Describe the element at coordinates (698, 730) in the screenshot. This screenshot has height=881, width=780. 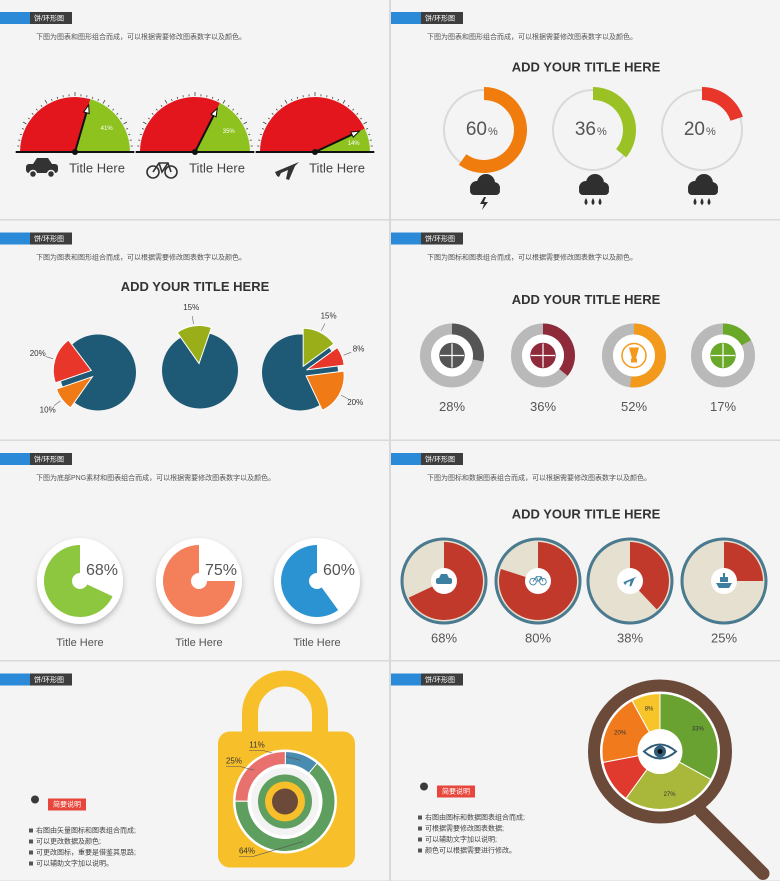
I see `ring-value-label: 33%` at that location.